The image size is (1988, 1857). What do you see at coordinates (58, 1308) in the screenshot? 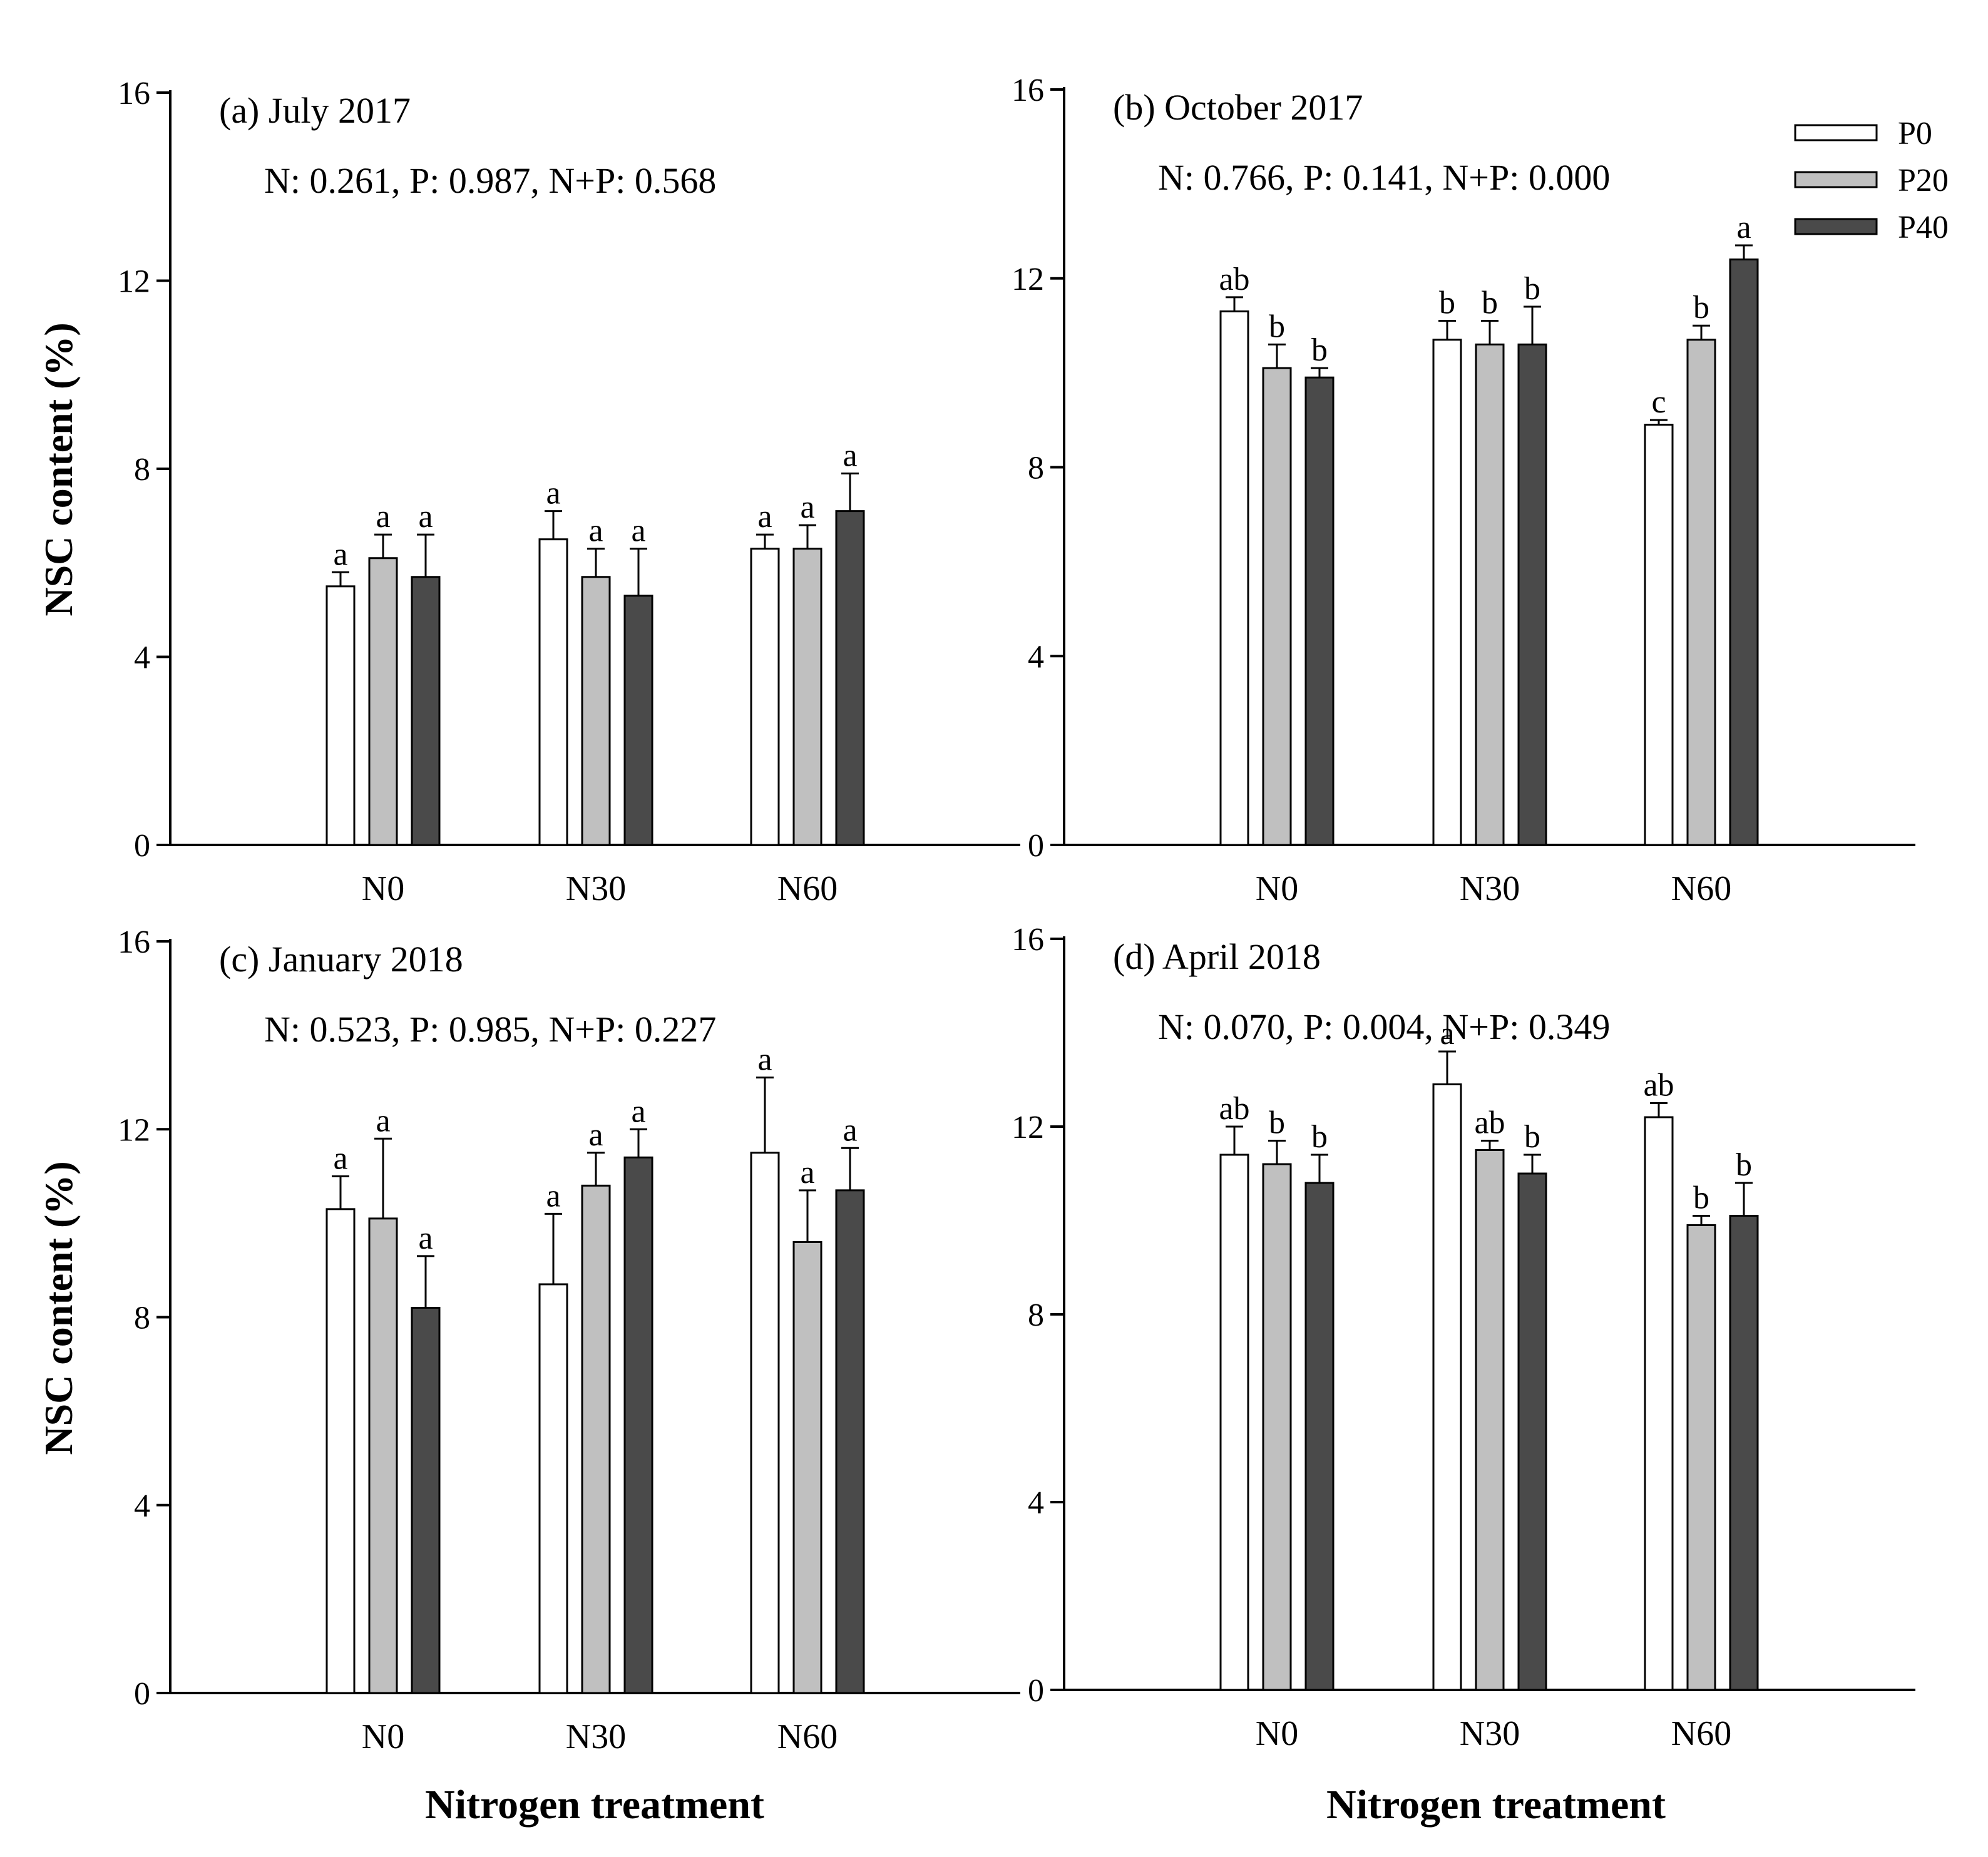
I see `y-axis-label-bottom: NSC content (%)` at bounding box center [58, 1308].